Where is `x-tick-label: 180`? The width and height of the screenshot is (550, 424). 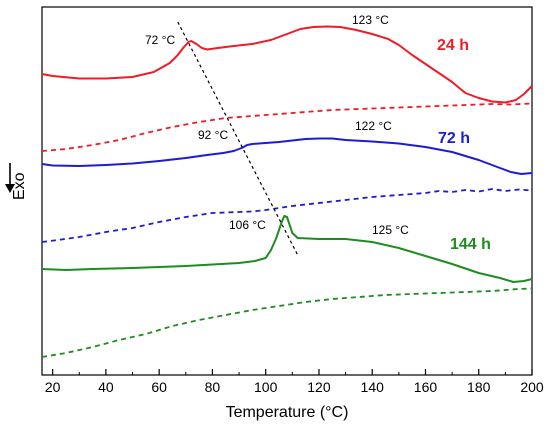 x-tick-label: 180 is located at coordinates (479, 387).